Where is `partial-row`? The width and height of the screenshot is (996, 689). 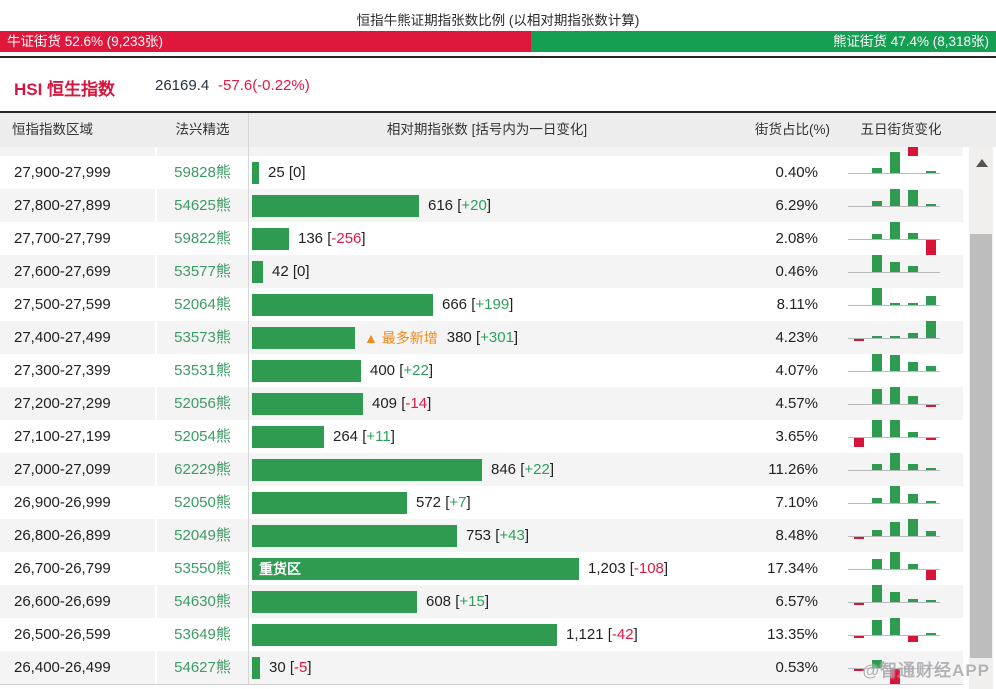 partial-row is located at coordinates (481, 151).